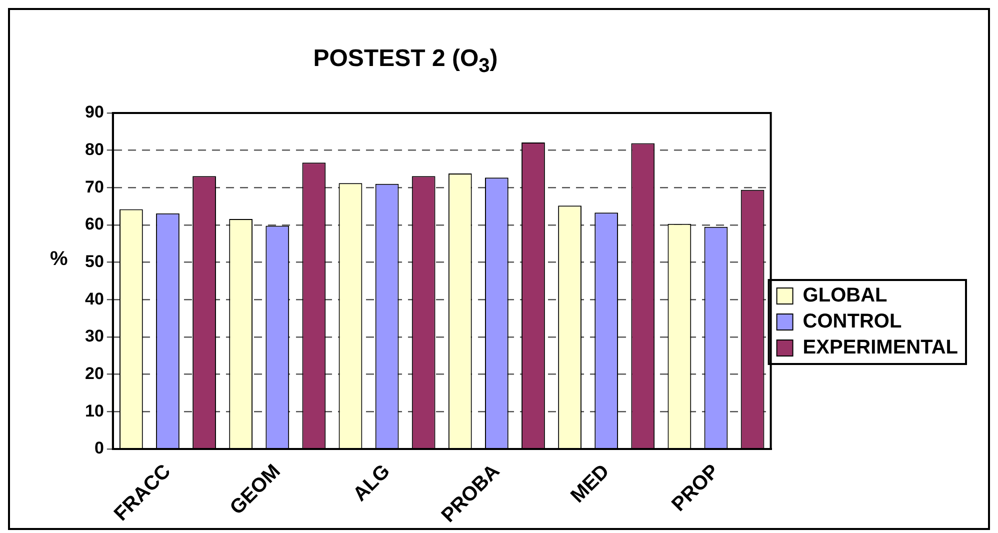  I want to click on y-tick-label: 0, so click(99, 448).